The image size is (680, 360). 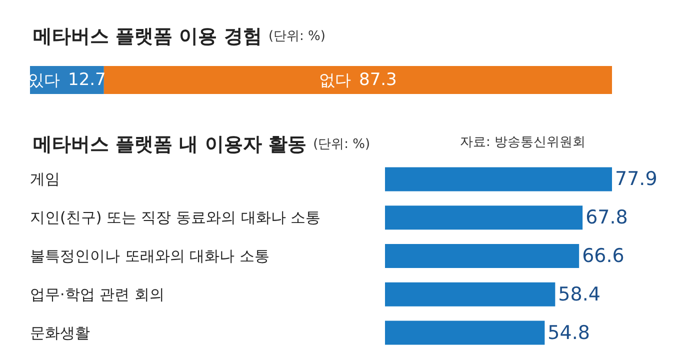 I want to click on data-label: 66.6, so click(x=603, y=256).